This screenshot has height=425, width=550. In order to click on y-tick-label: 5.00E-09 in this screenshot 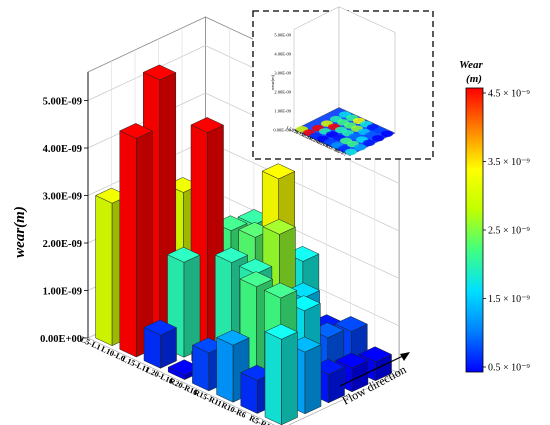, I will do `click(62, 102)`.